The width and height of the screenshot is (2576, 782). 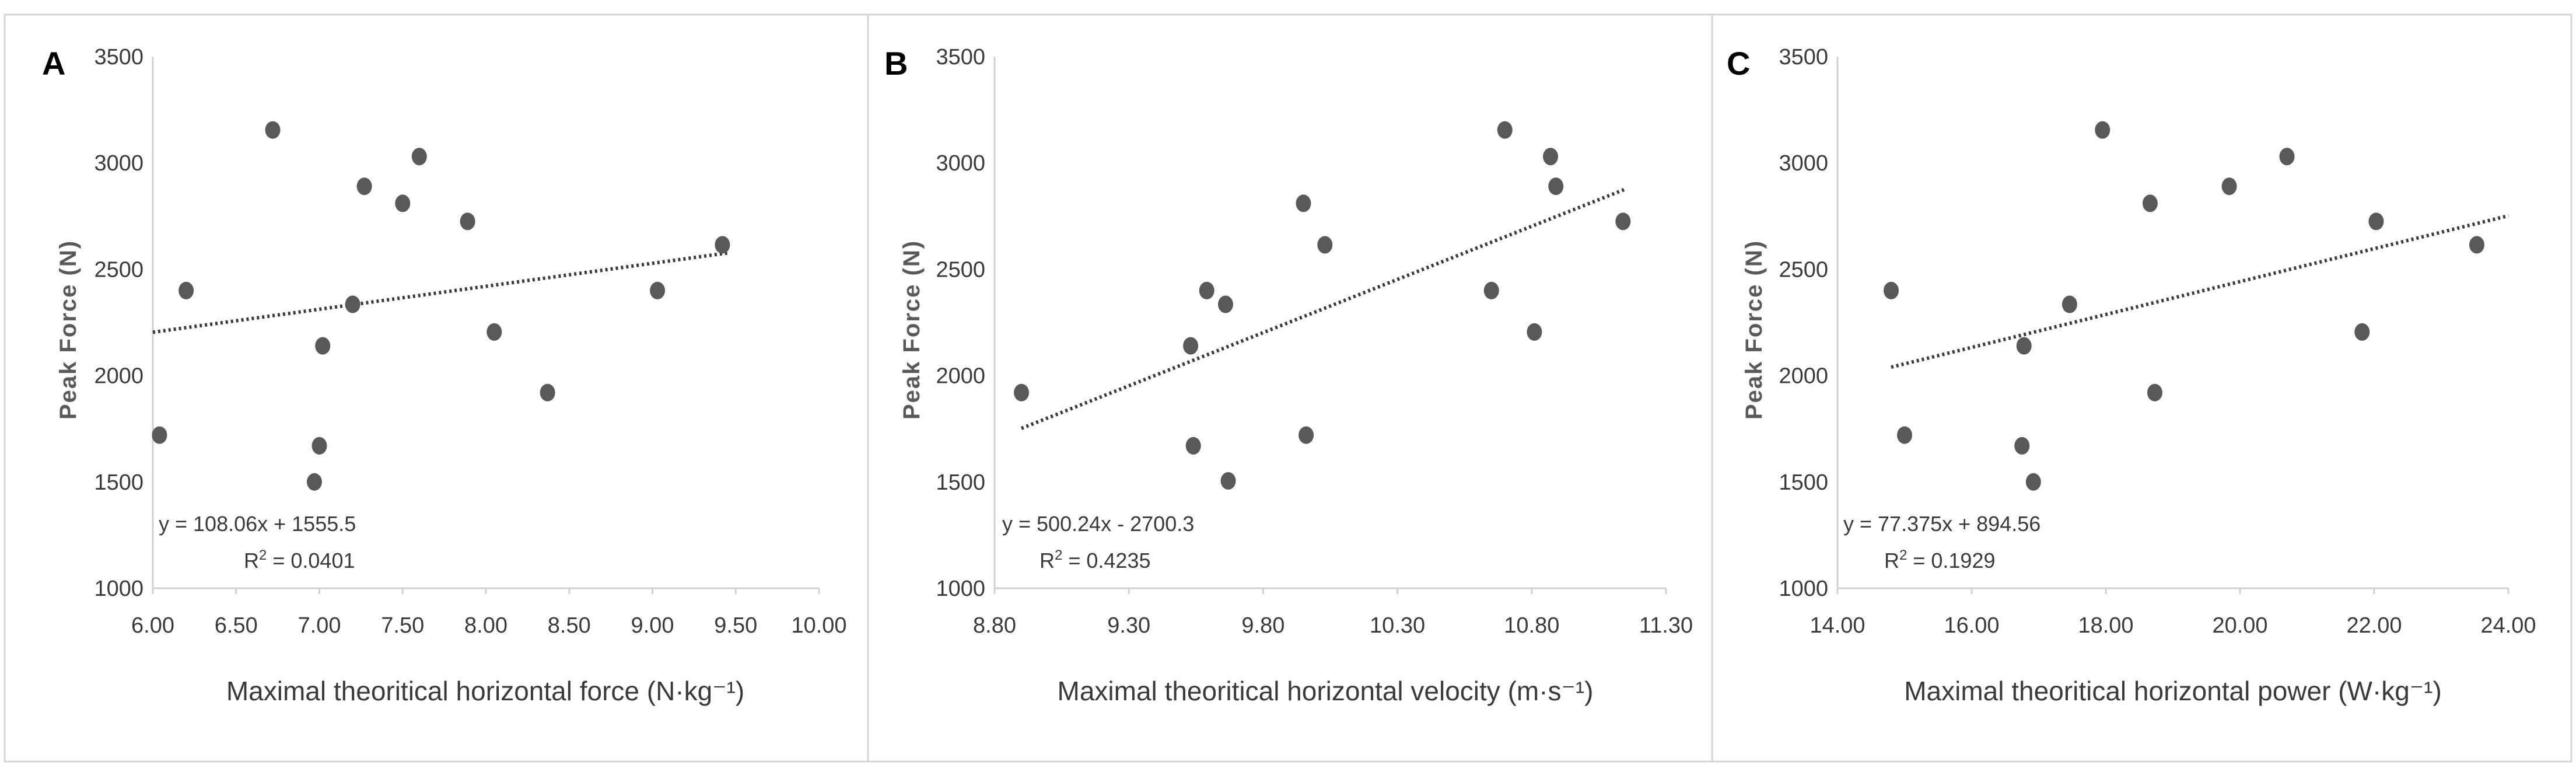 I want to click on points-b, so click(x=1322, y=305).